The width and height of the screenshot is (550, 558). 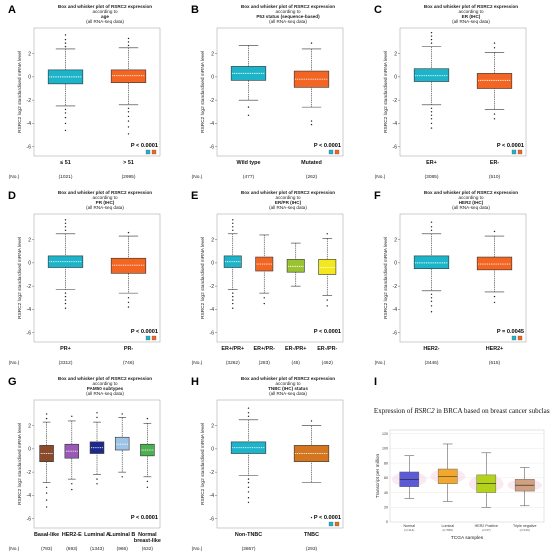 I want to click on count-label: (262), so click(x=312, y=177).